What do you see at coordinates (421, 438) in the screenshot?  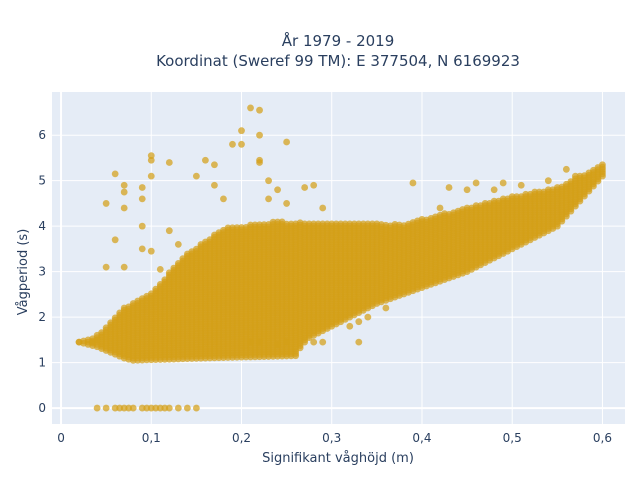 I see `x-tick-label: 0,4` at bounding box center [421, 438].